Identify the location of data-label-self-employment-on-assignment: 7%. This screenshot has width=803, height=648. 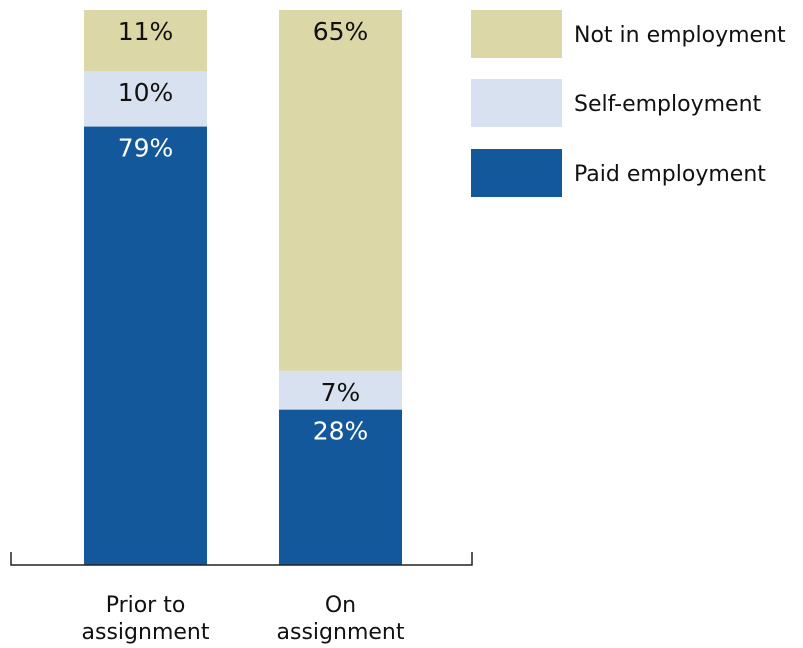
(341, 392).